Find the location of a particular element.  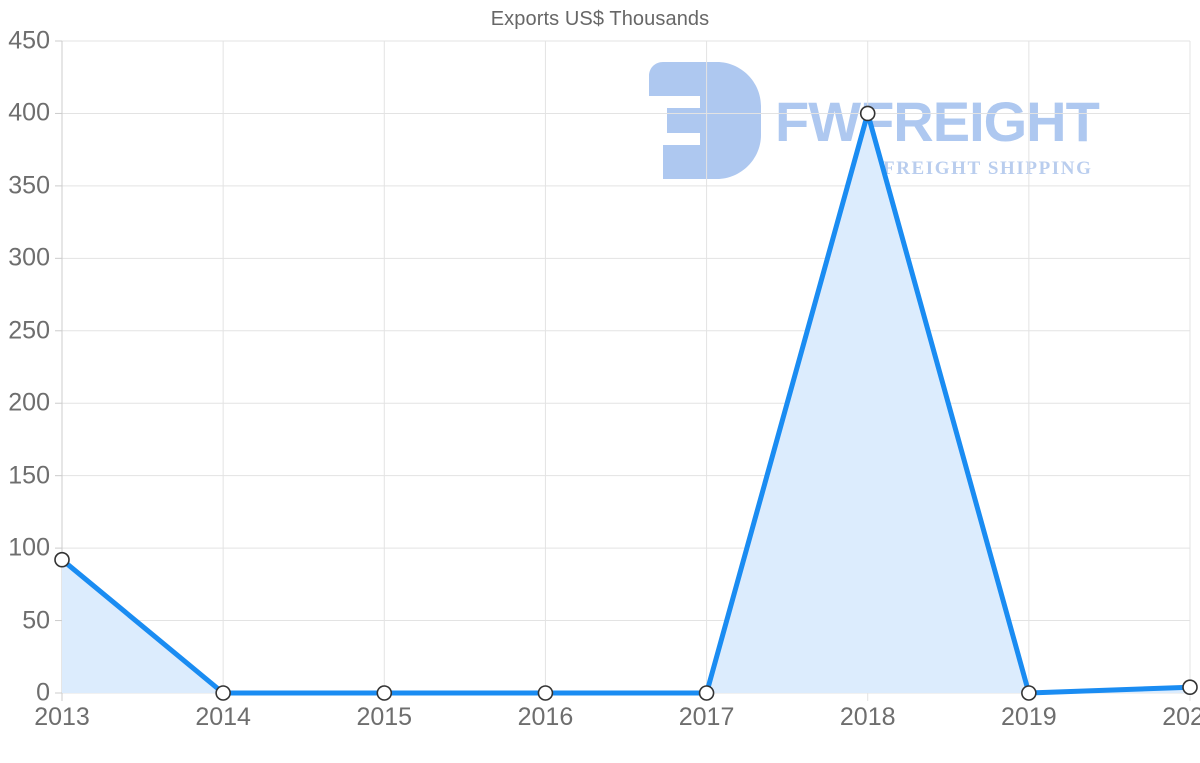

x-axis-label: 2013 is located at coordinates (62, 717).